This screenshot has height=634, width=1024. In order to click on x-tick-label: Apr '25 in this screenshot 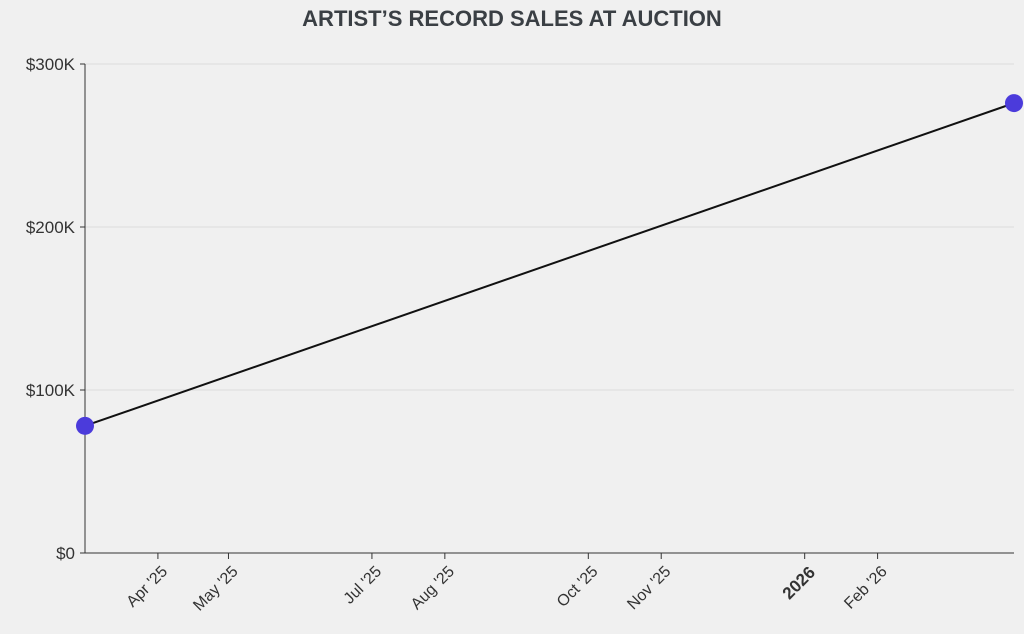, I will do `click(148, 587)`.